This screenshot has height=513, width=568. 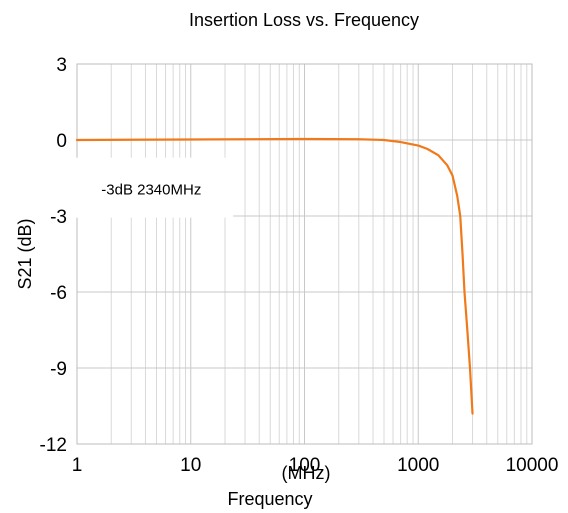 I want to click on x-tick-label: 100, so click(x=305, y=465).